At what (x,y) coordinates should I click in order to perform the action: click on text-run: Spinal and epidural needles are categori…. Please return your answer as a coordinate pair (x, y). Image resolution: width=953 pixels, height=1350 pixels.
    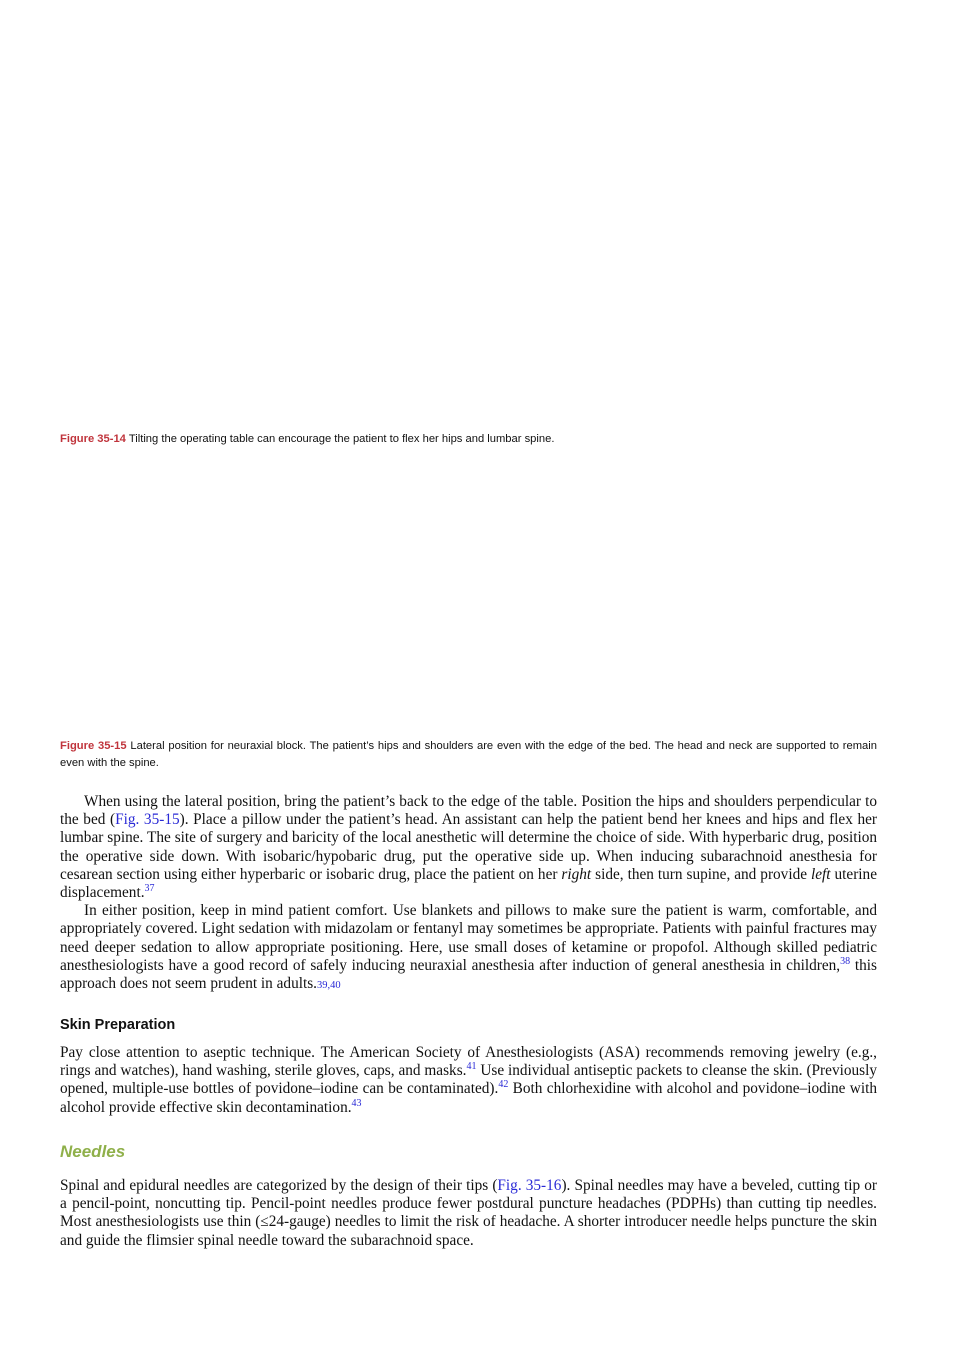
    Looking at the image, I should click on (279, 1185).